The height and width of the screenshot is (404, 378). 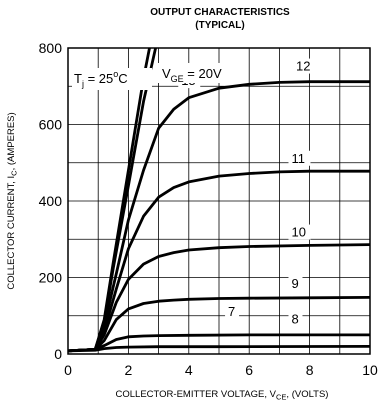 What do you see at coordinates (51, 201) in the screenshot?
I see `y-tick-label: 400` at bounding box center [51, 201].